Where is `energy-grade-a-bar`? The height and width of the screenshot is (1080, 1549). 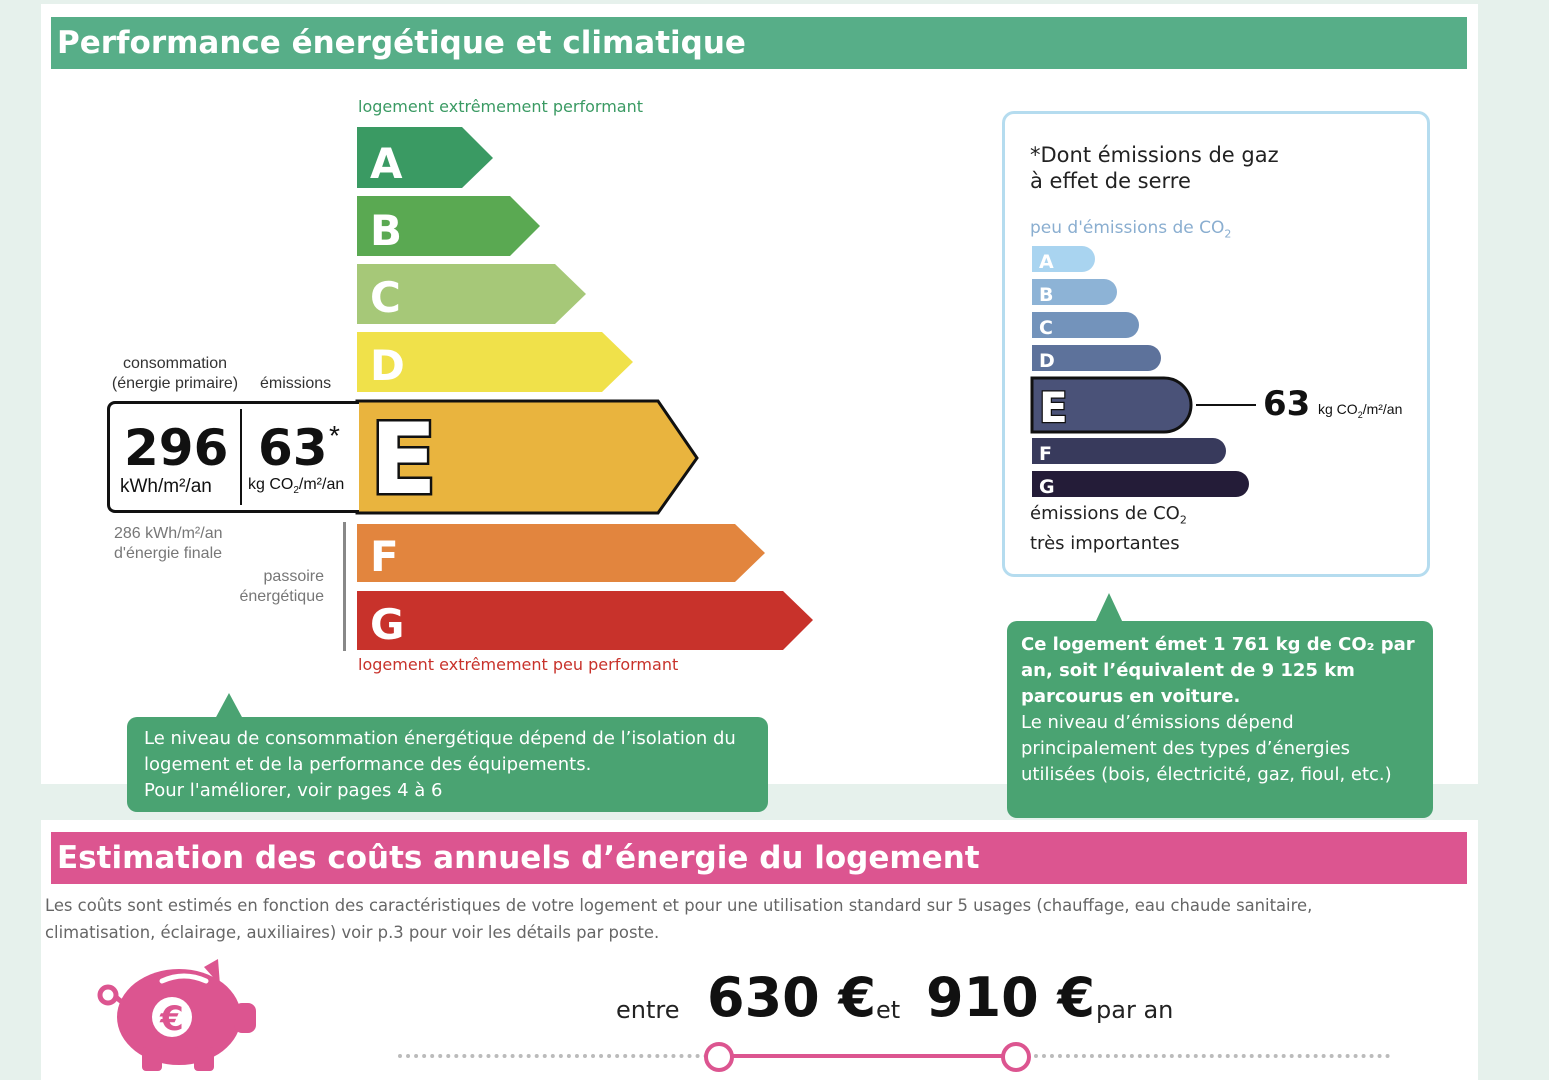 energy-grade-a-bar is located at coordinates (425, 157).